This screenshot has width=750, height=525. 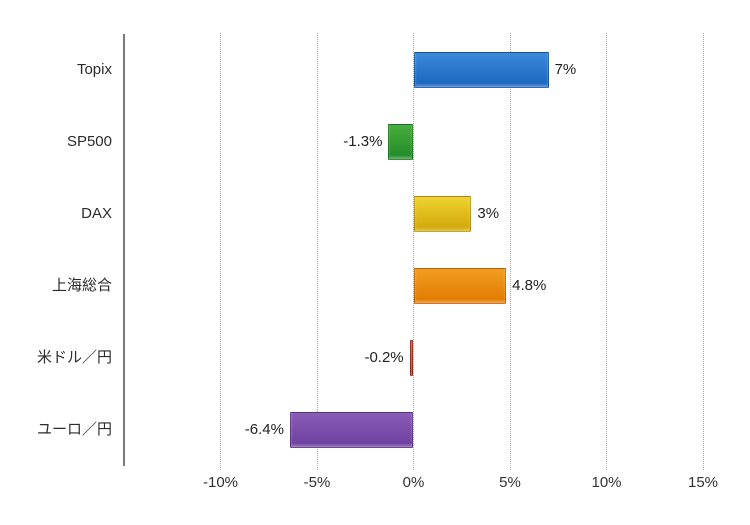 I want to click on x-tick-label-5%: 5%, so click(x=510, y=482).